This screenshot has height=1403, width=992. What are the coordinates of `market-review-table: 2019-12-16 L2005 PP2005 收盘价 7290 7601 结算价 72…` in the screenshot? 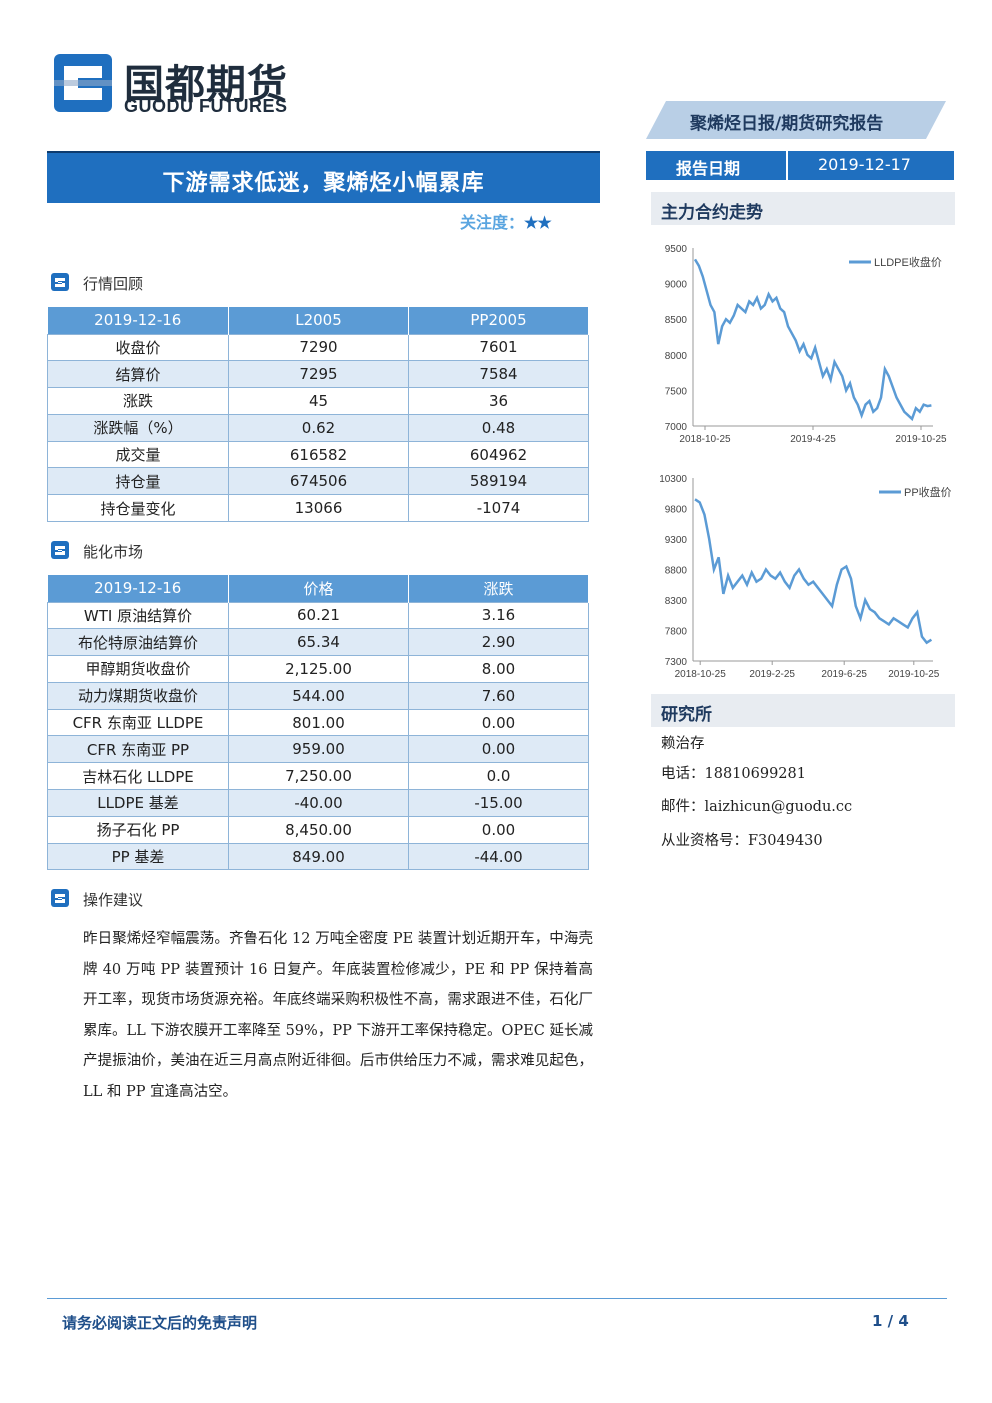 It's located at (318, 415).